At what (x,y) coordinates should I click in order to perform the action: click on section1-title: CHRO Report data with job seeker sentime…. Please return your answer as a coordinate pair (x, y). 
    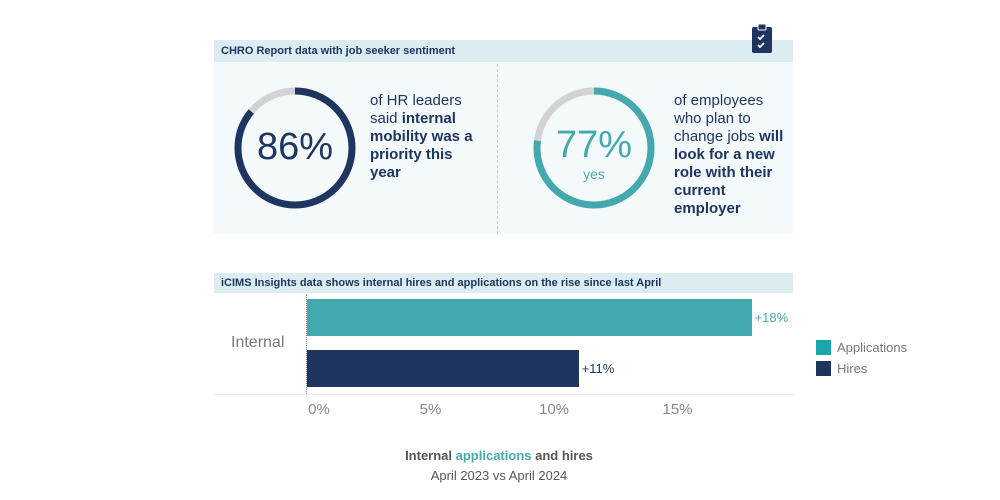
    Looking at the image, I should click on (338, 51).